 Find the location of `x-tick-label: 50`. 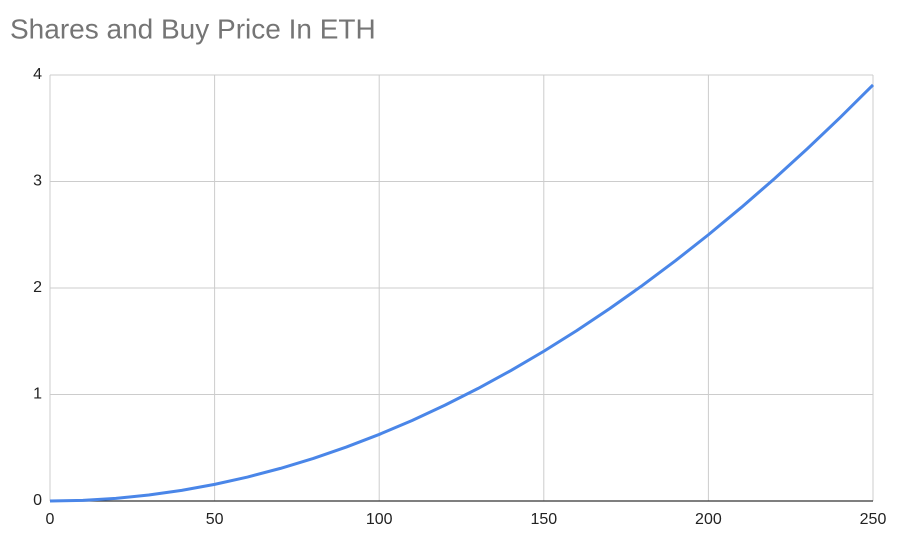

x-tick-label: 50 is located at coordinates (215, 519).